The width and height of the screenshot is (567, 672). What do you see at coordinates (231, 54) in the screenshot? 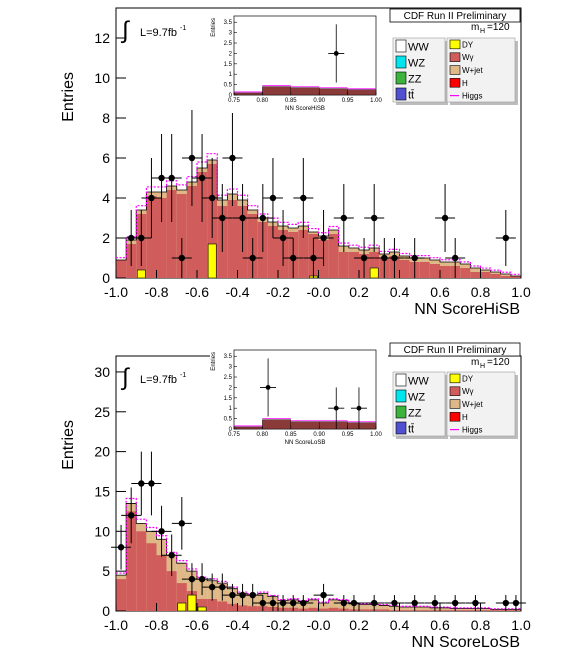
I see `inset-y-tick-label: 2` at bounding box center [231, 54].